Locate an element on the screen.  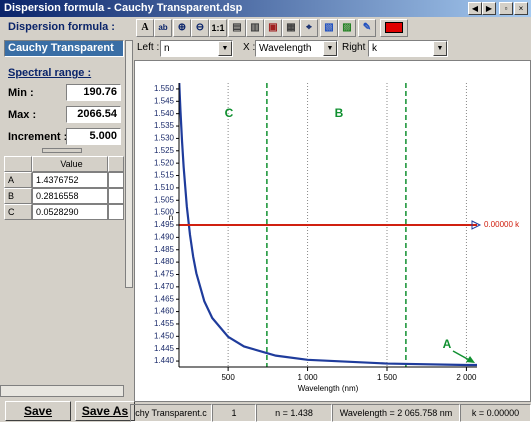
h-scrollbar is located at coordinates (62, 391).